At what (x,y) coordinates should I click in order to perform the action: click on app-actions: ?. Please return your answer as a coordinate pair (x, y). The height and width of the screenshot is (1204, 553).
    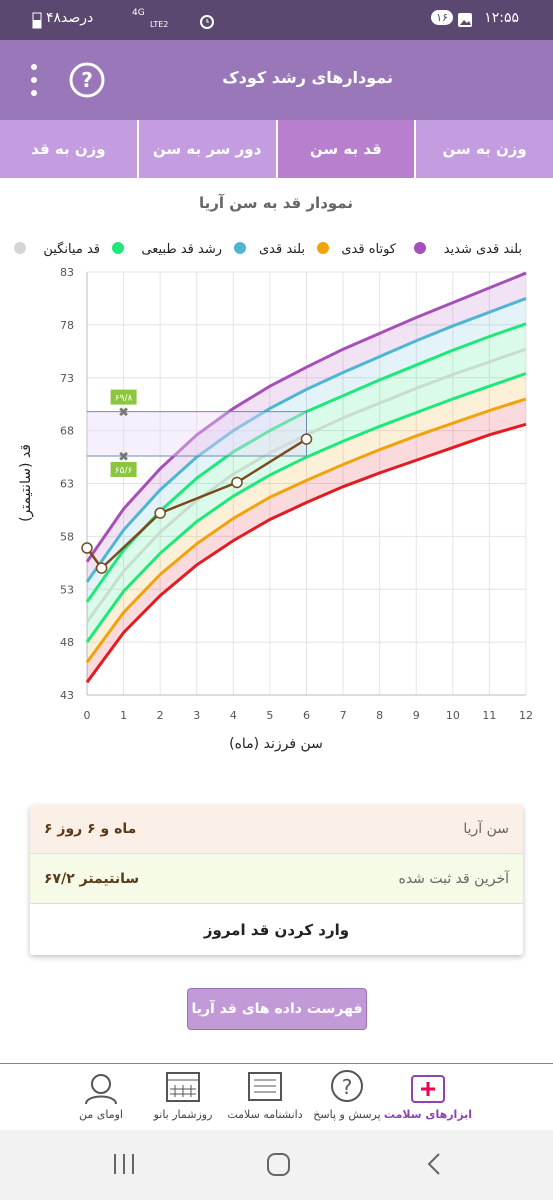
    Looking at the image, I should click on (68, 80).